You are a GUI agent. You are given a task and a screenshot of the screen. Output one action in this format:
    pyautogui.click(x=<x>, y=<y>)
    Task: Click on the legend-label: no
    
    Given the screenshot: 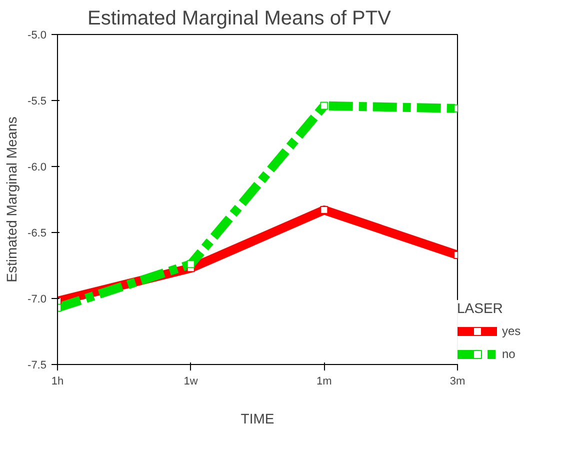 What is the action you would take?
    pyautogui.click(x=509, y=354)
    